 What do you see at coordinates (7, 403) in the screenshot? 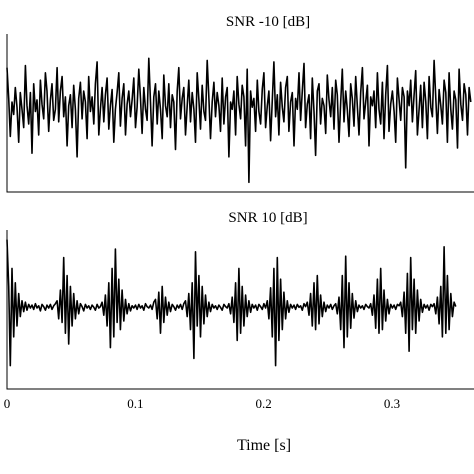
I see `x-tick-label: 0` at bounding box center [7, 403].